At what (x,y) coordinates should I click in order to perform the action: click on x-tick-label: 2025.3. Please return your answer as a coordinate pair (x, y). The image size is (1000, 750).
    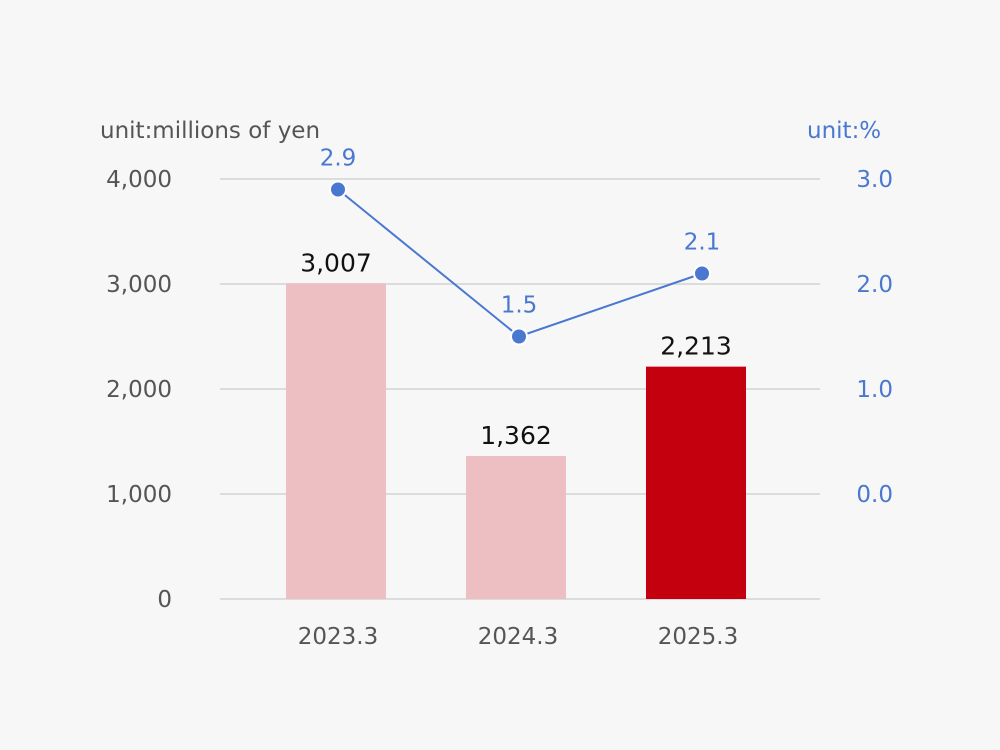
    Looking at the image, I should click on (698, 637).